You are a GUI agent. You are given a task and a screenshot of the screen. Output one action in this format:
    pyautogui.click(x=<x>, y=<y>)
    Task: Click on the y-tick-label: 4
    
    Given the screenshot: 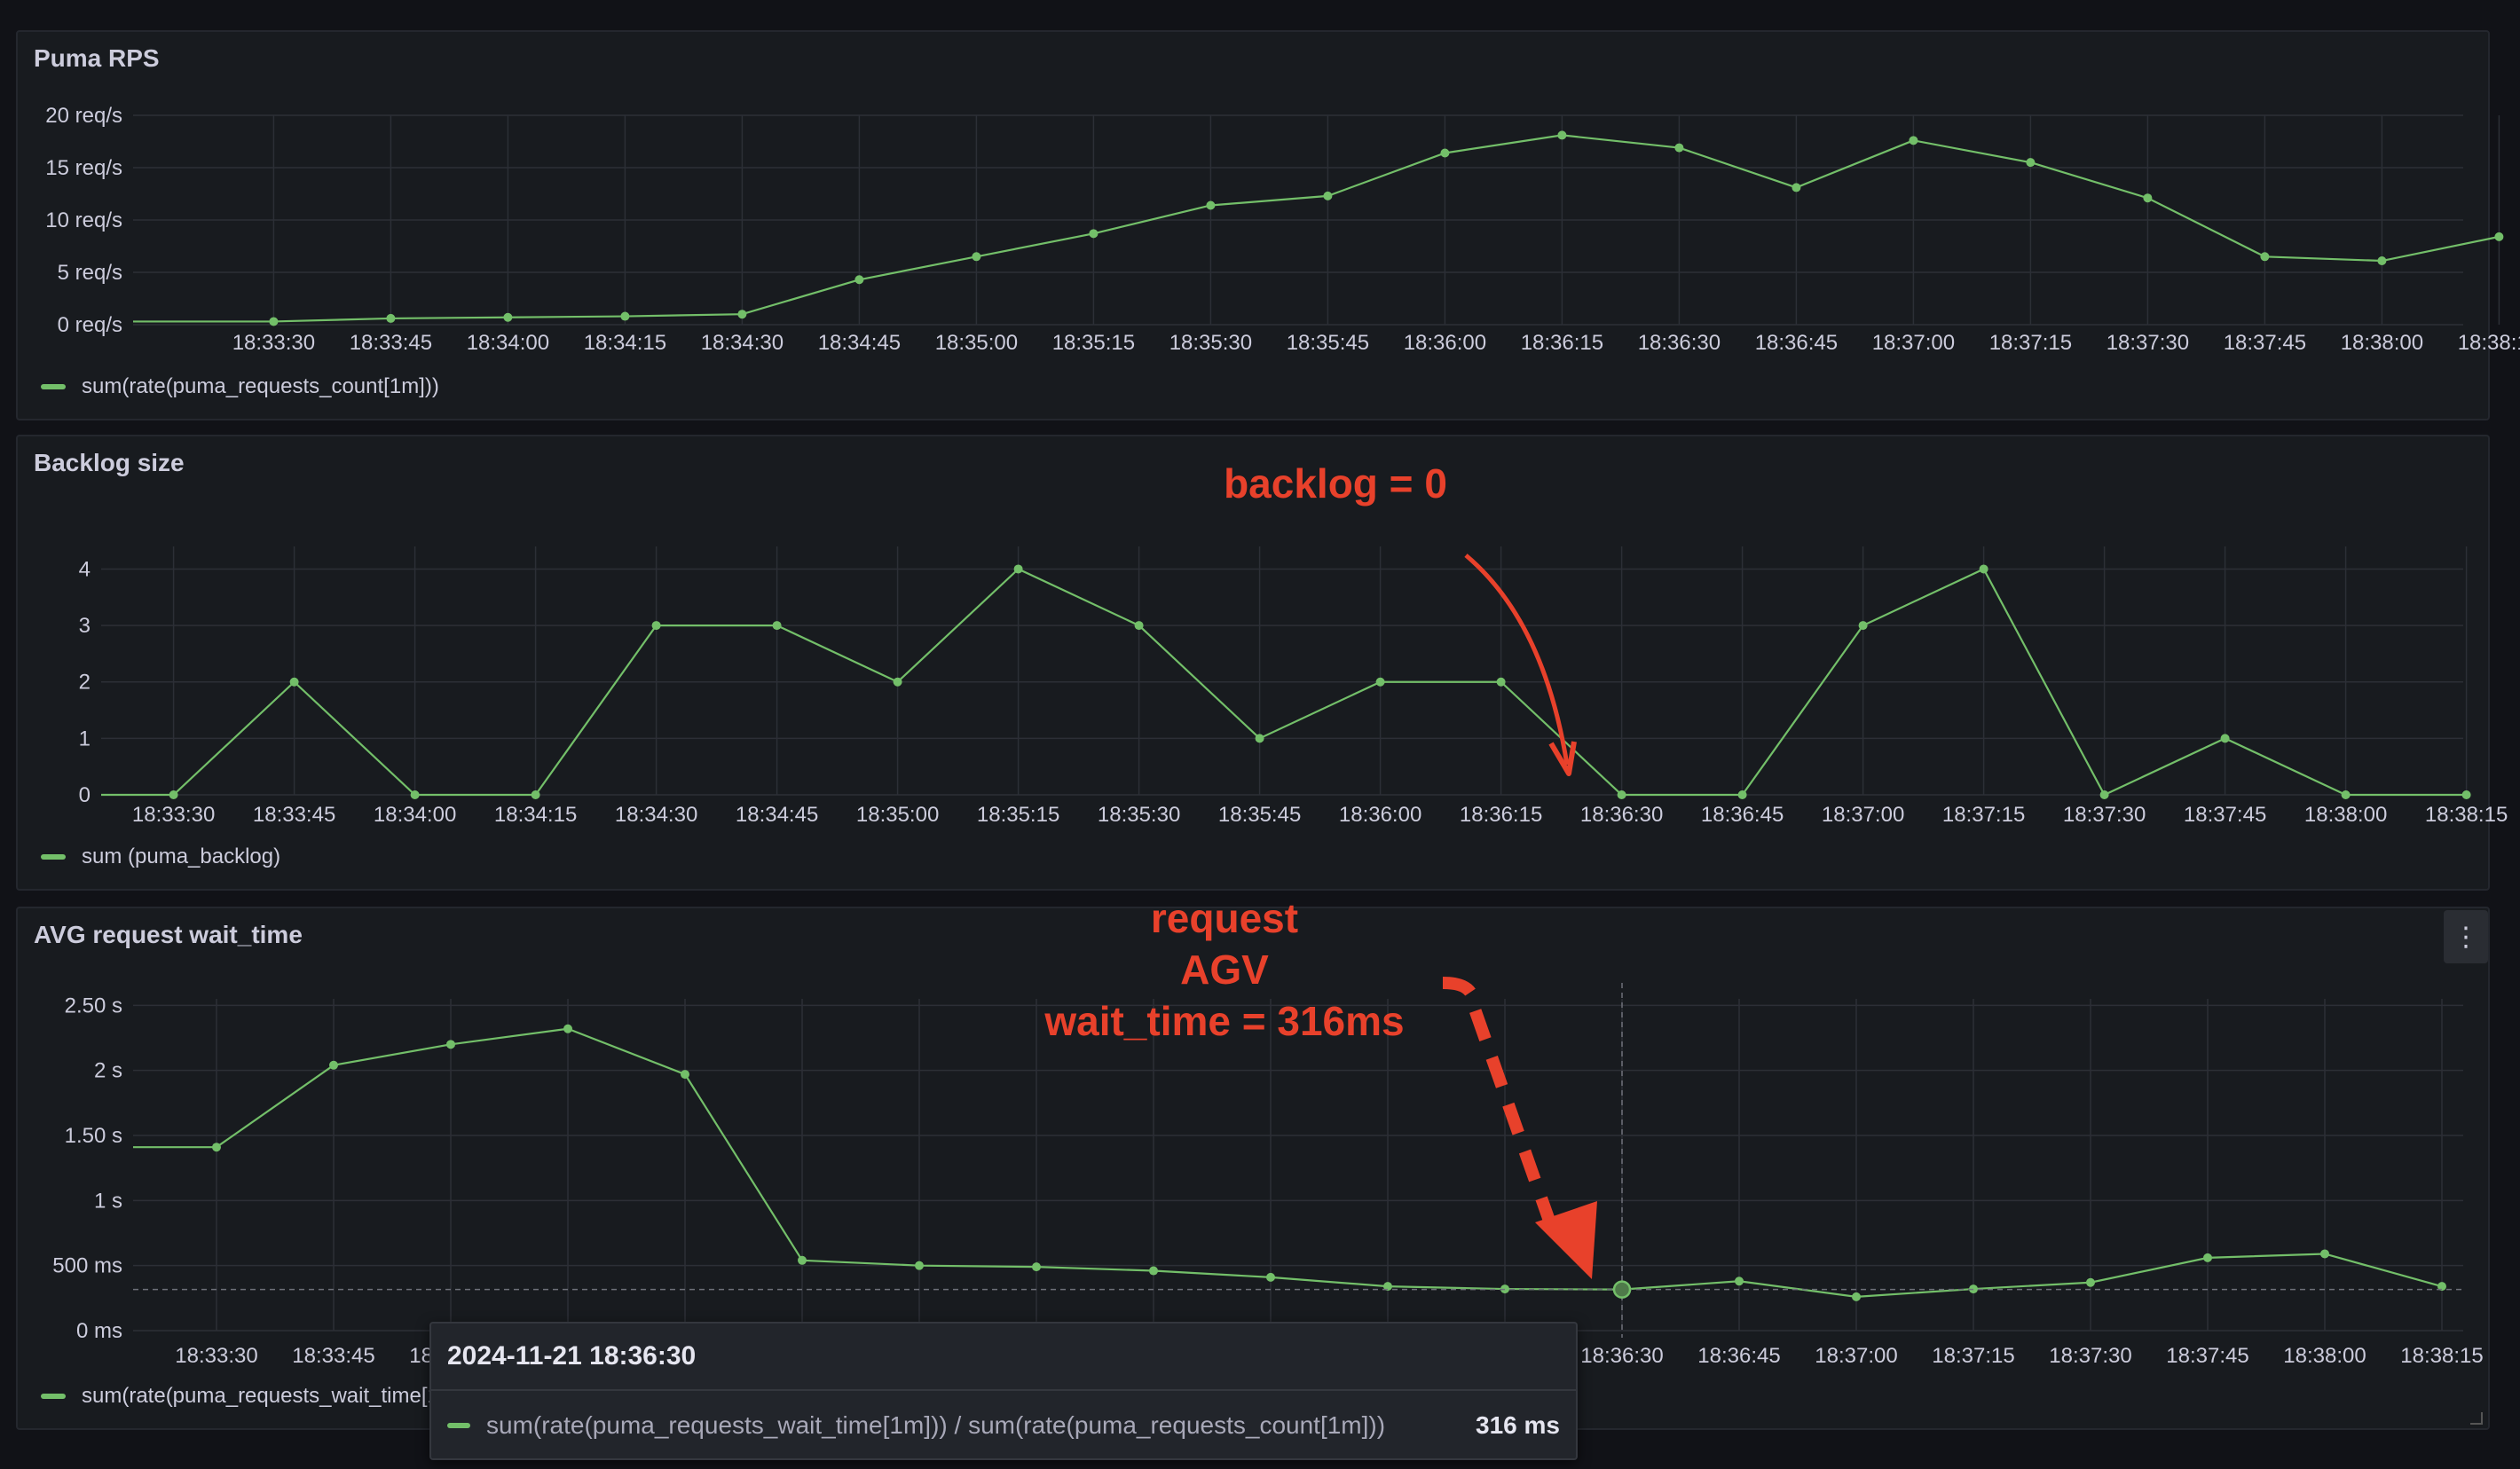 What is the action you would take?
    pyautogui.click(x=85, y=569)
    